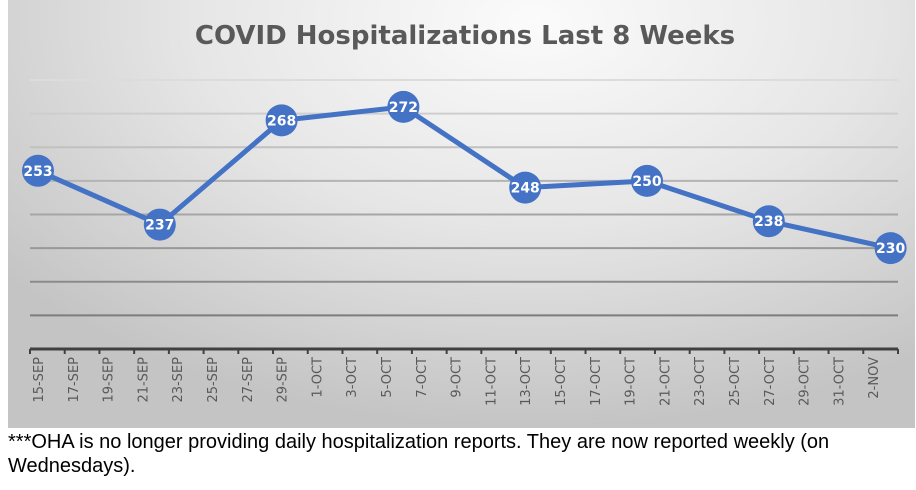 This screenshot has height=490, width=916. Describe the element at coordinates (74, 380) in the screenshot. I see `x-tick-label: 17-SEP` at that location.